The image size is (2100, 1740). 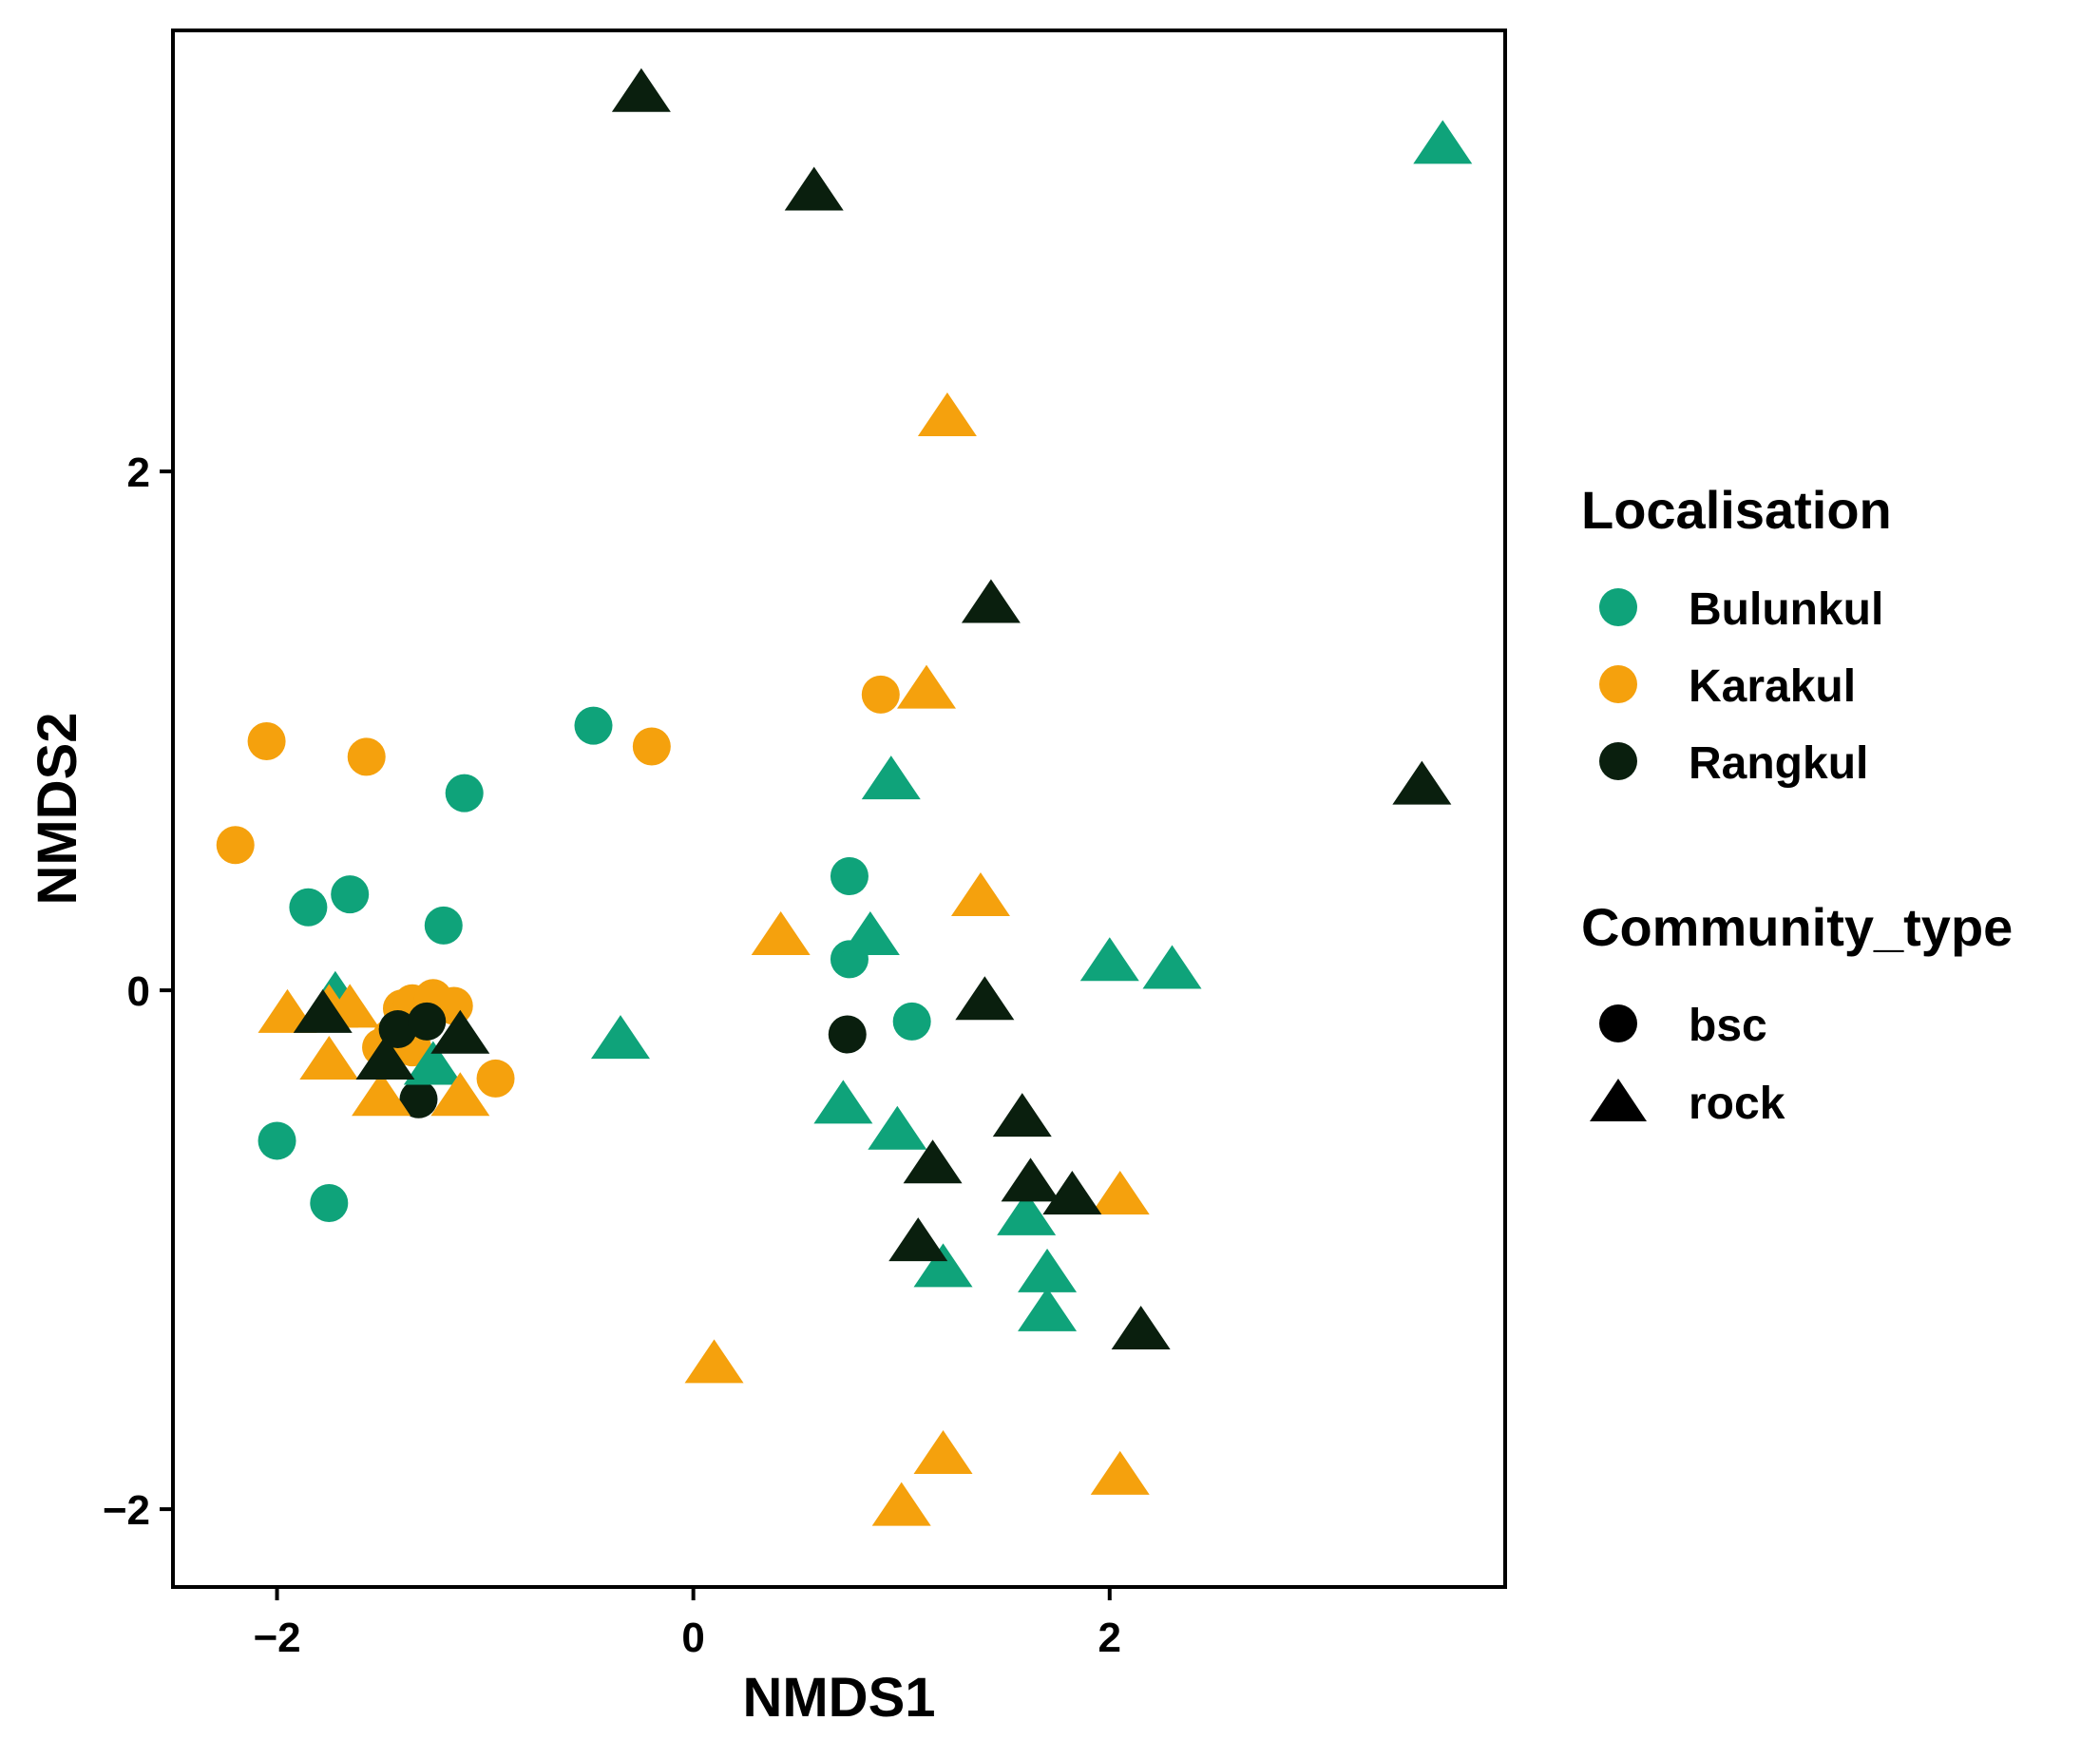 I want to click on y-axis-title: NMDS2, so click(x=57, y=809).